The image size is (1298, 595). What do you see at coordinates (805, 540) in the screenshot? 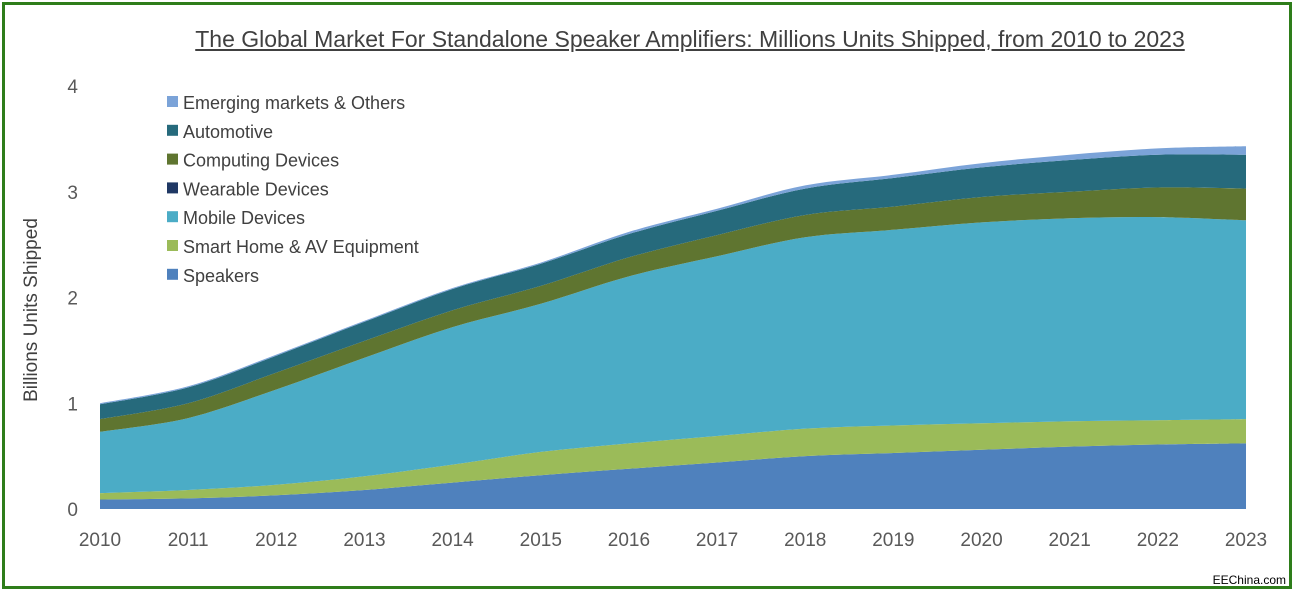
I see `x-tick-label: 2018` at bounding box center [805, 540].